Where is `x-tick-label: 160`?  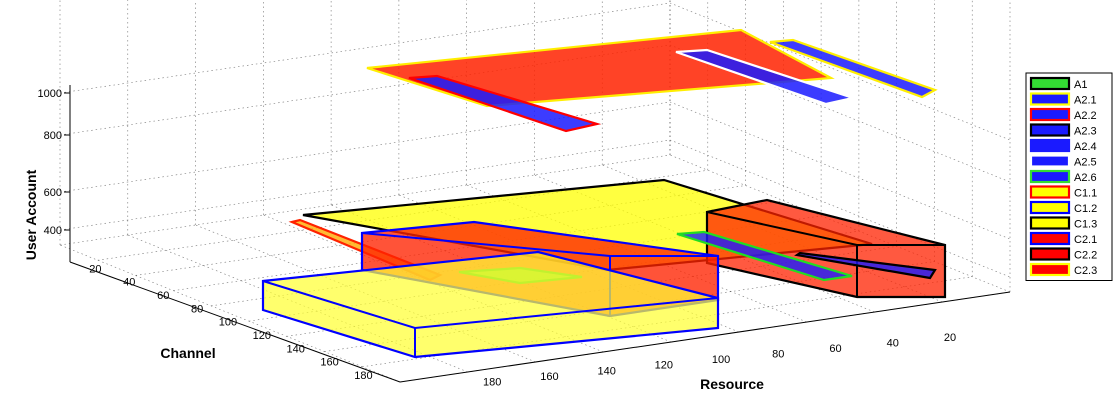 x-tick-label: 160 is located at coordinates (549, 377).